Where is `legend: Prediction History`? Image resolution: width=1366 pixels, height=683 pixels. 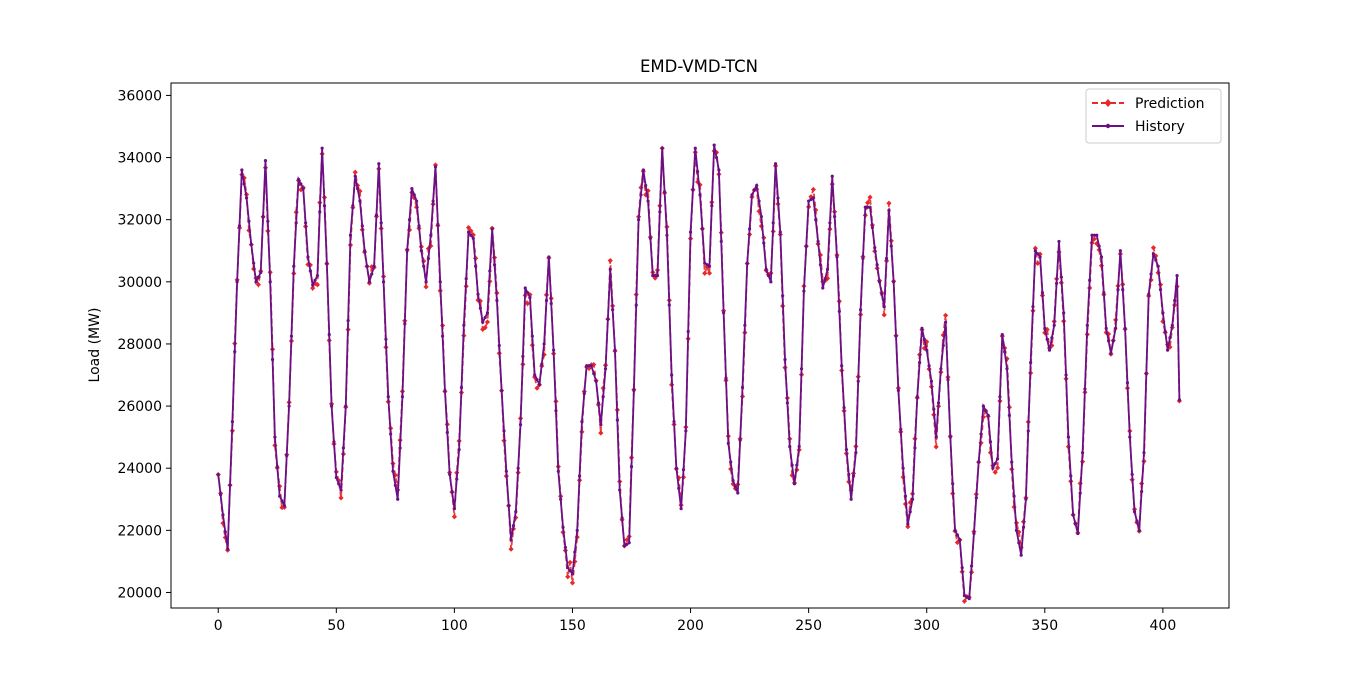
legend: Prediction History is located at coordinates (1153, 116).